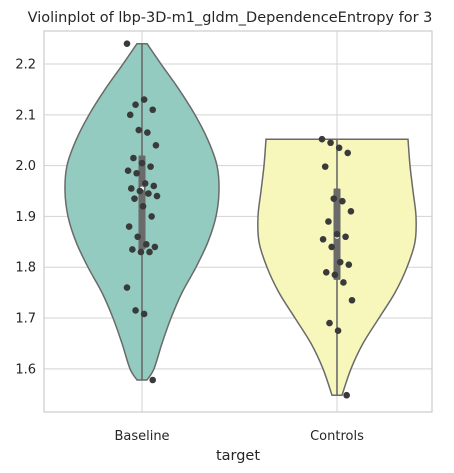  Describe the element at coordinates (25, 268) in the screenshot. I see `y-tick-label: 1.8` at that location.